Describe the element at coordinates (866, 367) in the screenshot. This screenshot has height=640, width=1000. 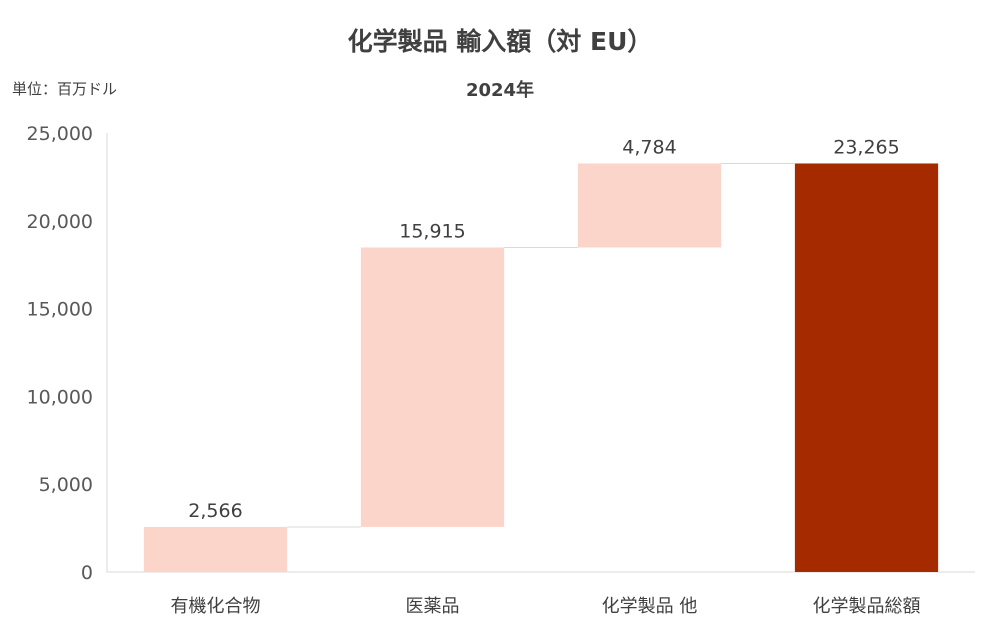
I see `total-bar` at that location.